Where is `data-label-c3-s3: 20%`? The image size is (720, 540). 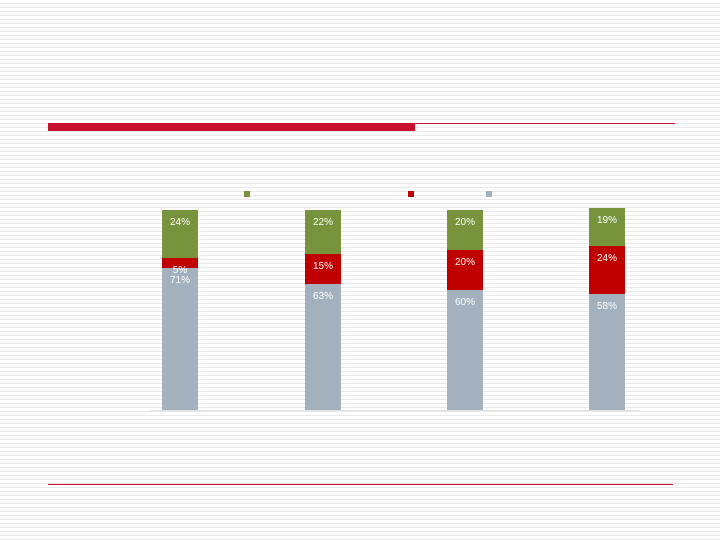
data-label-c3-s3: 20% is located at coordinates (465, 222).